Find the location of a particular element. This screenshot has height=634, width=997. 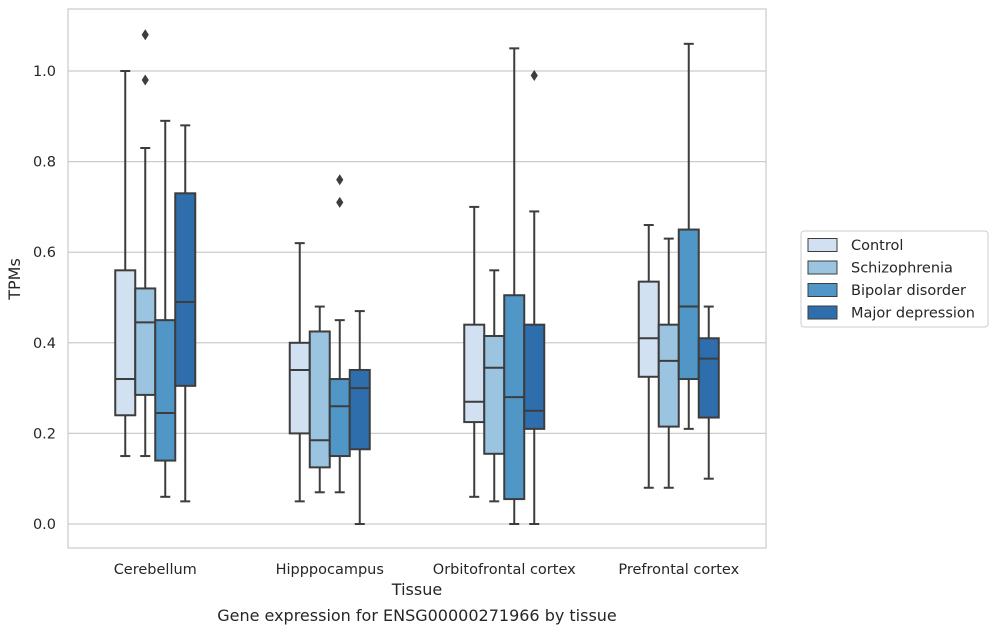

legend-label: Major depression is located at coordinates (913, 314).